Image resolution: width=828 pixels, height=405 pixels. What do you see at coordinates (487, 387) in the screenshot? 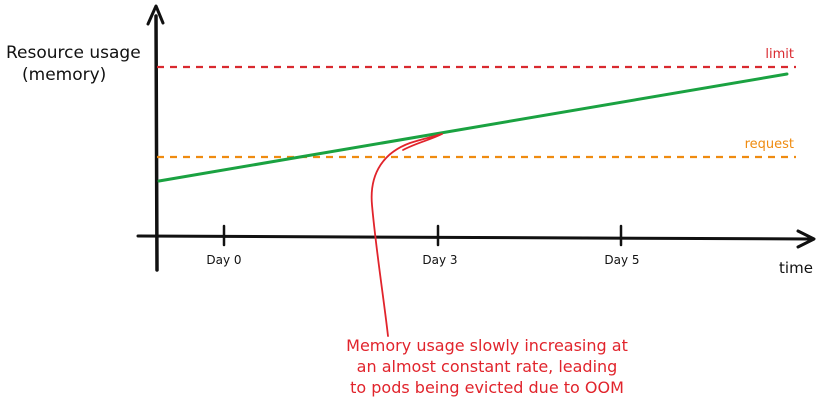
I see `annotation-line-3: to pods being evicted due to OOM` at bounding box center [487, 387].